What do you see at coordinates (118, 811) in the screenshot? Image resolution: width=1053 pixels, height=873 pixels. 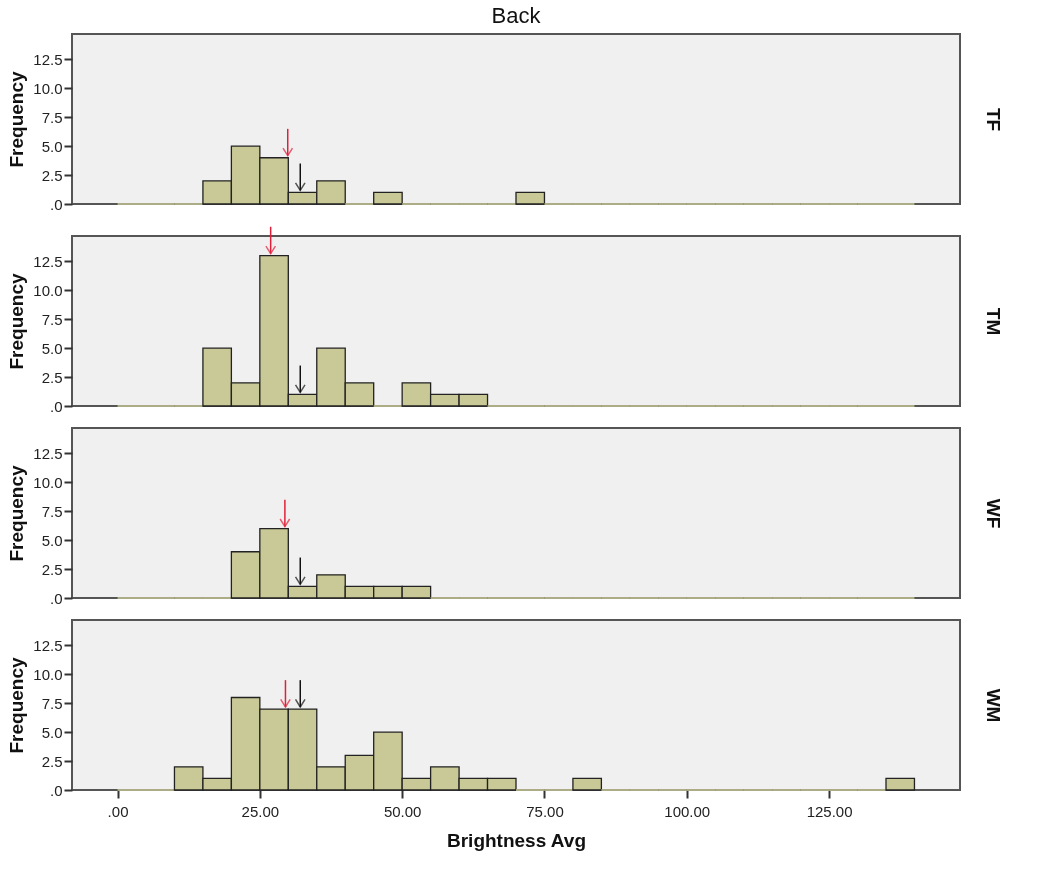 I see `x-tick-label: .00` at bounding box center [118, 811].